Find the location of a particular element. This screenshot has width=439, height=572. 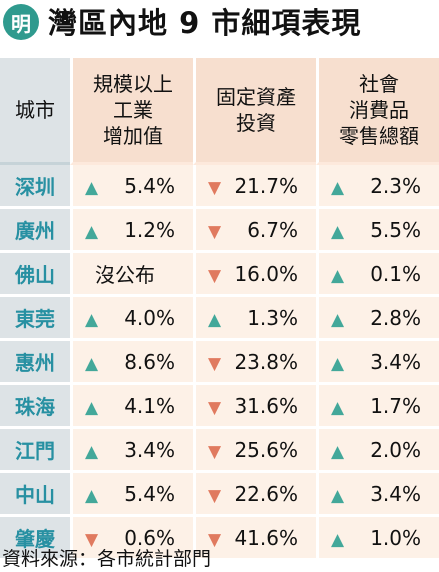

value-cell: ▲ 1.7% is located at coordinates (377, 407).